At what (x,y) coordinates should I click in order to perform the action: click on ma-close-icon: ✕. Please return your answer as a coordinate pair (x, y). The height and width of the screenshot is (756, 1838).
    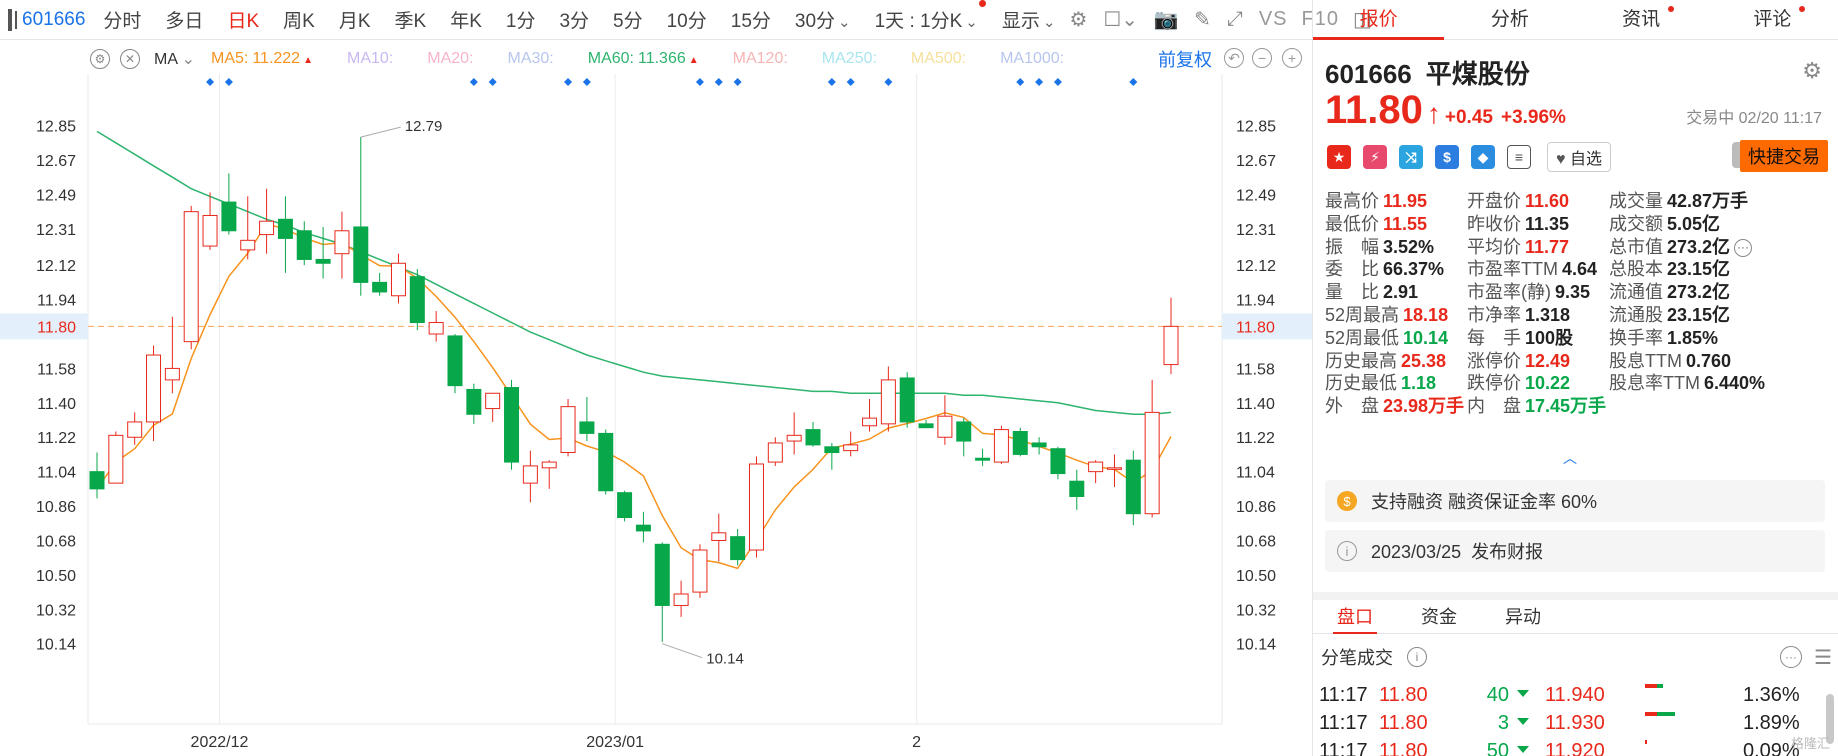
    Looking at the image, I should click on (130, 59).